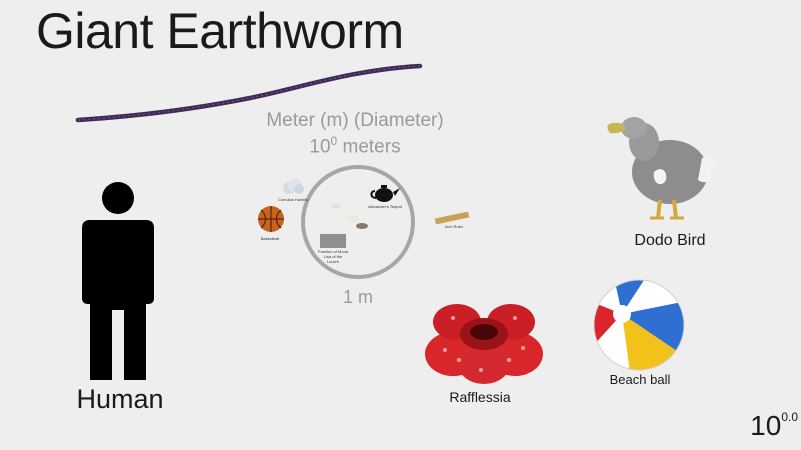  I want to click on beach-ball-icon, so click(639, 325).